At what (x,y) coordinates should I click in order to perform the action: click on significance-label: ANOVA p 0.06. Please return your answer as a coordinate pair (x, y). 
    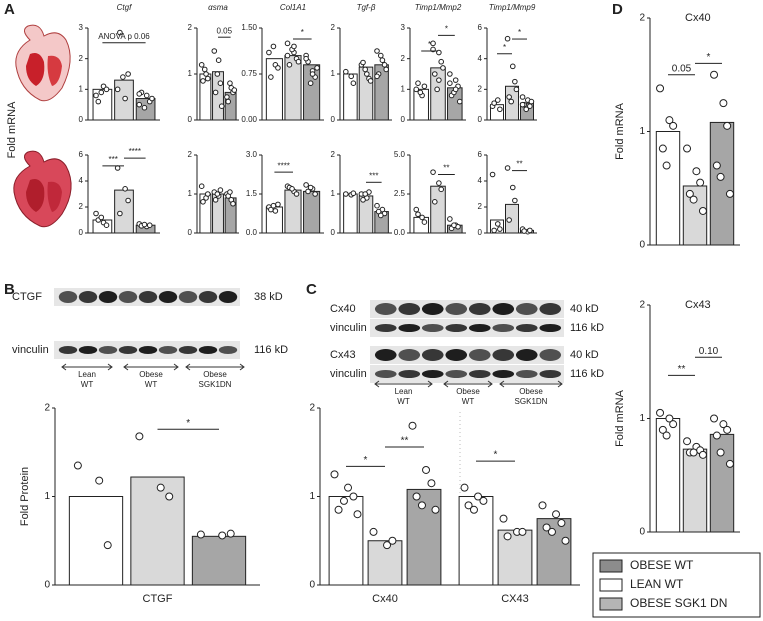
    Looking at the image, I should click on (124, 36).